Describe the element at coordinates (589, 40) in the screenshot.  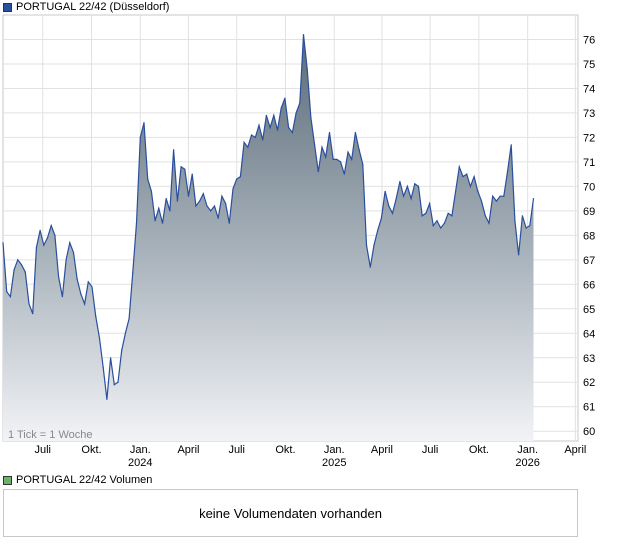
I see `y-tick-label: 76` at that location.